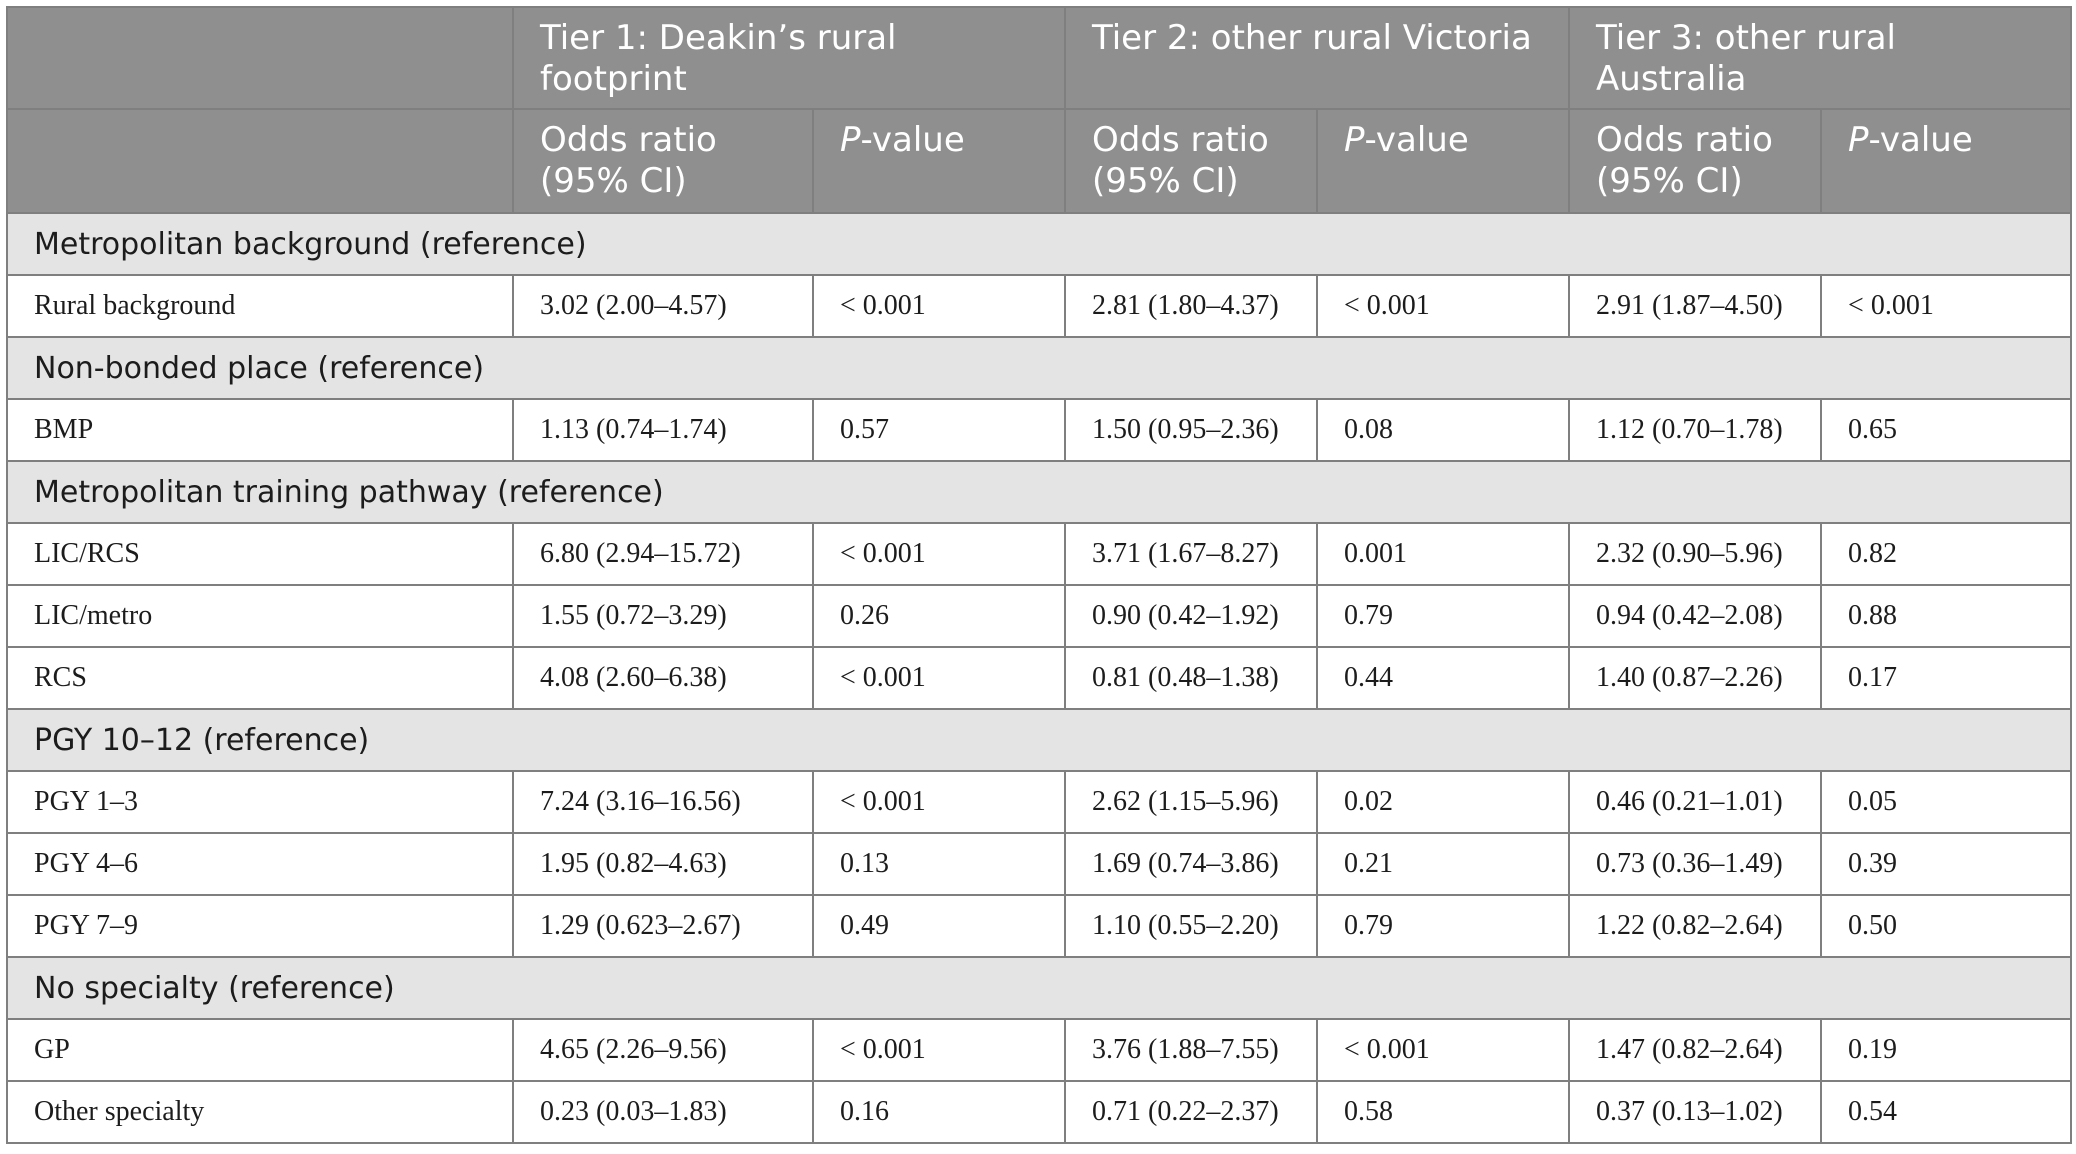  What do you see at coordinates (1820, 58) in the screenshot?
I see `header-tier-3: Tier 3: other rural Australia` at bounding box center [1820, 58].